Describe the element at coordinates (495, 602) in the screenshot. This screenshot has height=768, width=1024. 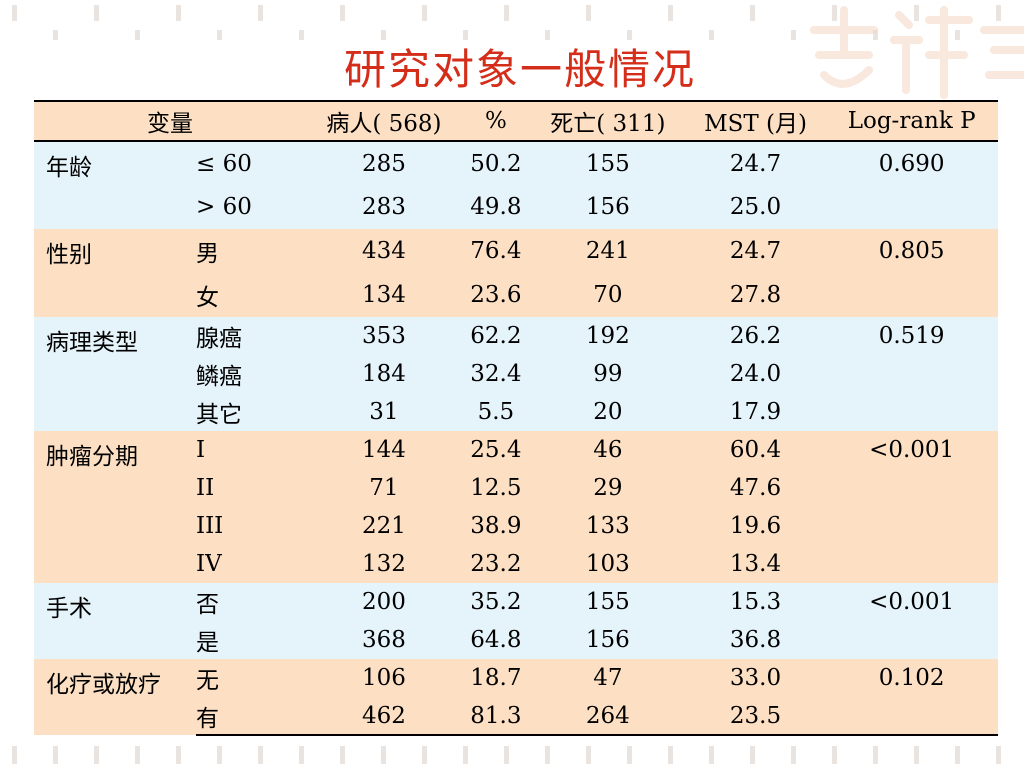
I see `percent-value: 35.2` at that location.